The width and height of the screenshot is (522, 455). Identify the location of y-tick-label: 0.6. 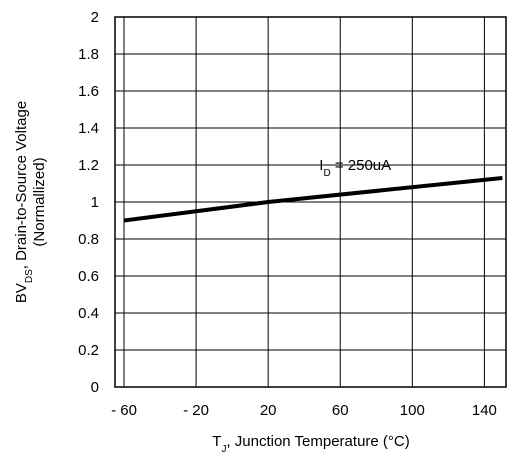
(88, 276).